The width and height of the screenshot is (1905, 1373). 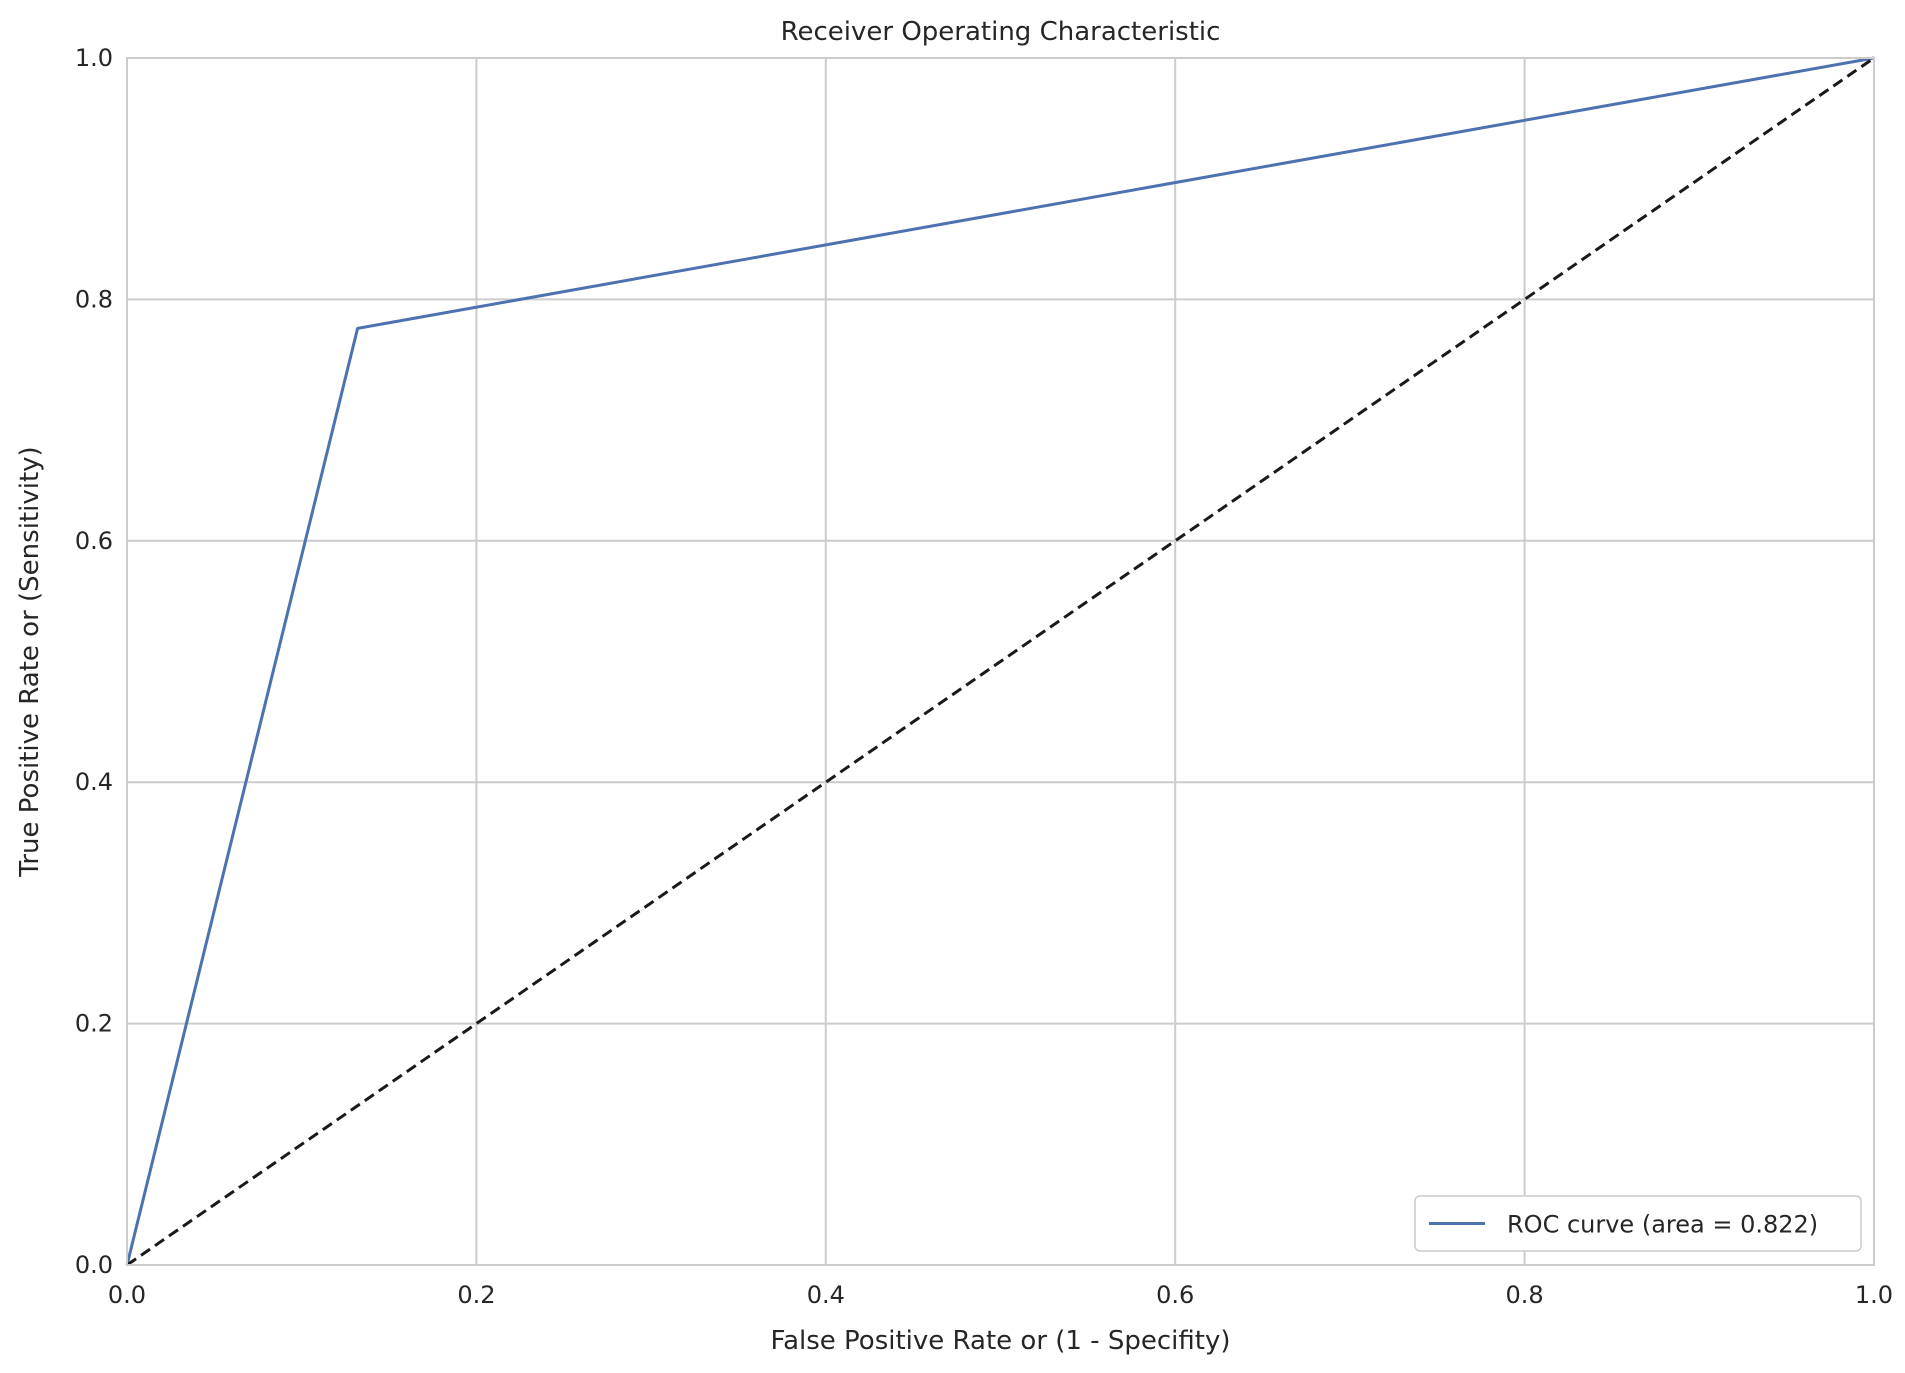 I want to click on x-tick-label-3: 0.6, so click(x=1175, y=1295).